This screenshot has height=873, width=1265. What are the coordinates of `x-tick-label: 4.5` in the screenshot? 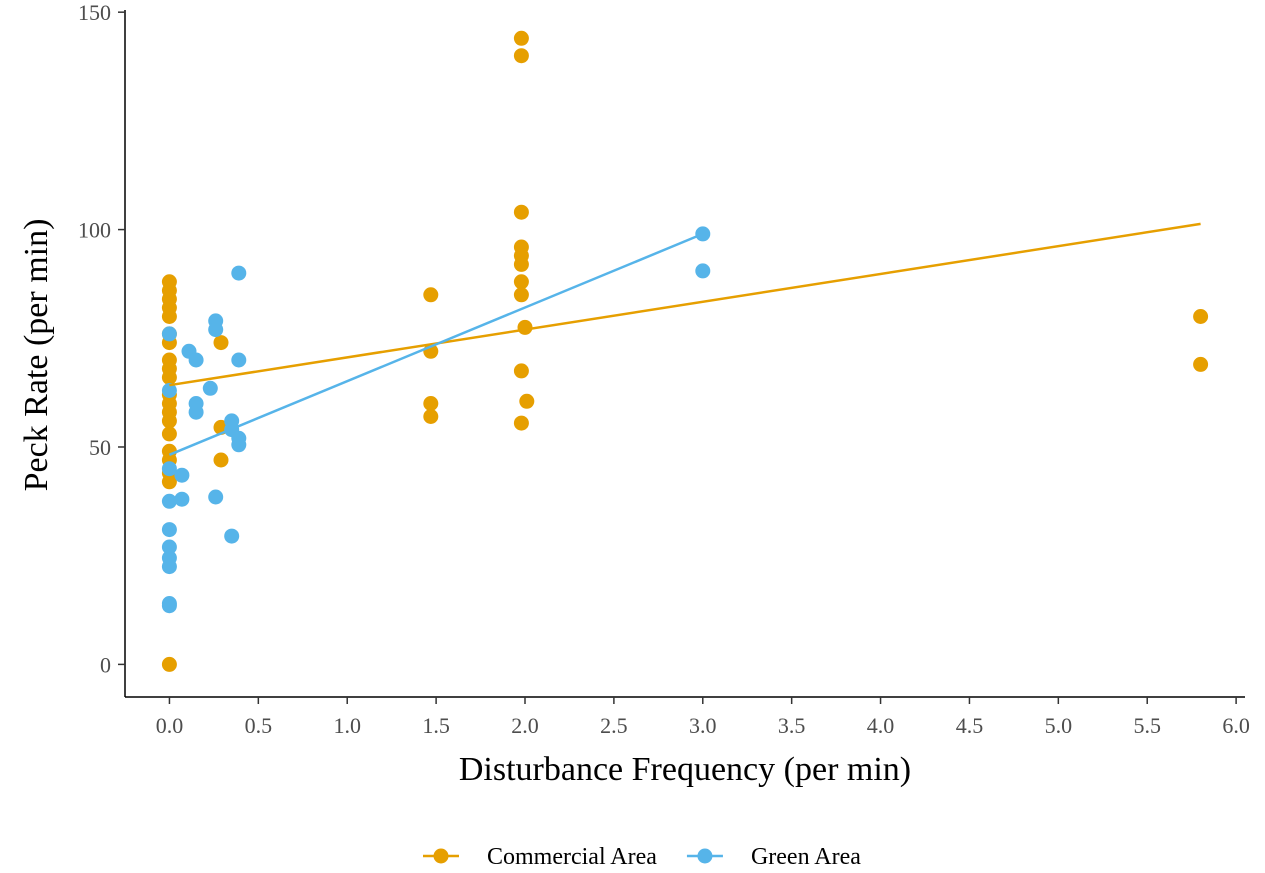 It's located at (970, 725).